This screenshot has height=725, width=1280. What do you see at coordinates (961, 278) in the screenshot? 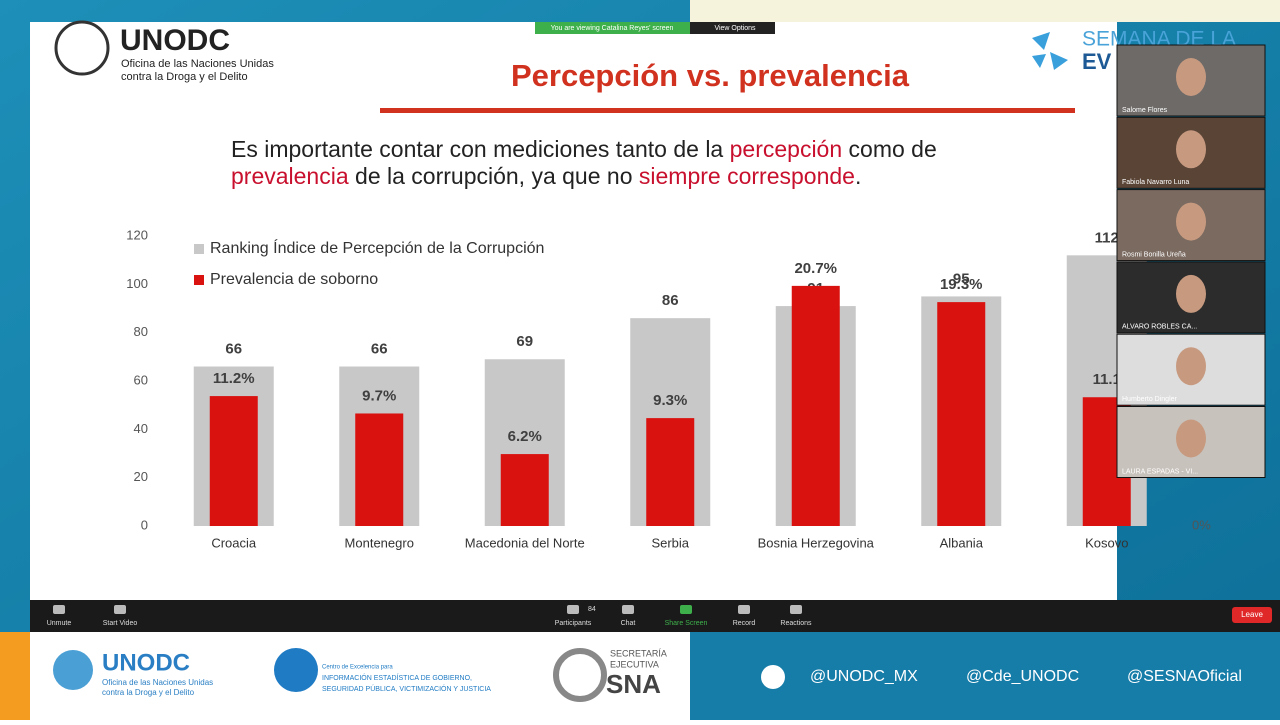
I see `value-label: 95` at bounding box center [961, 278].